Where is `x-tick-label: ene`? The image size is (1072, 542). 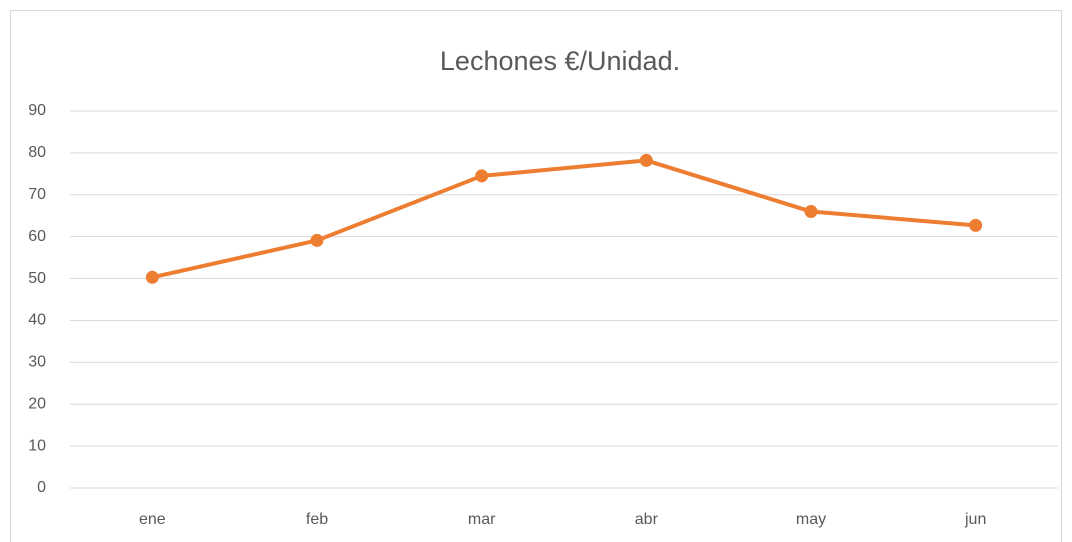 x-tick-label: ene is located at coordinates (152, 519).